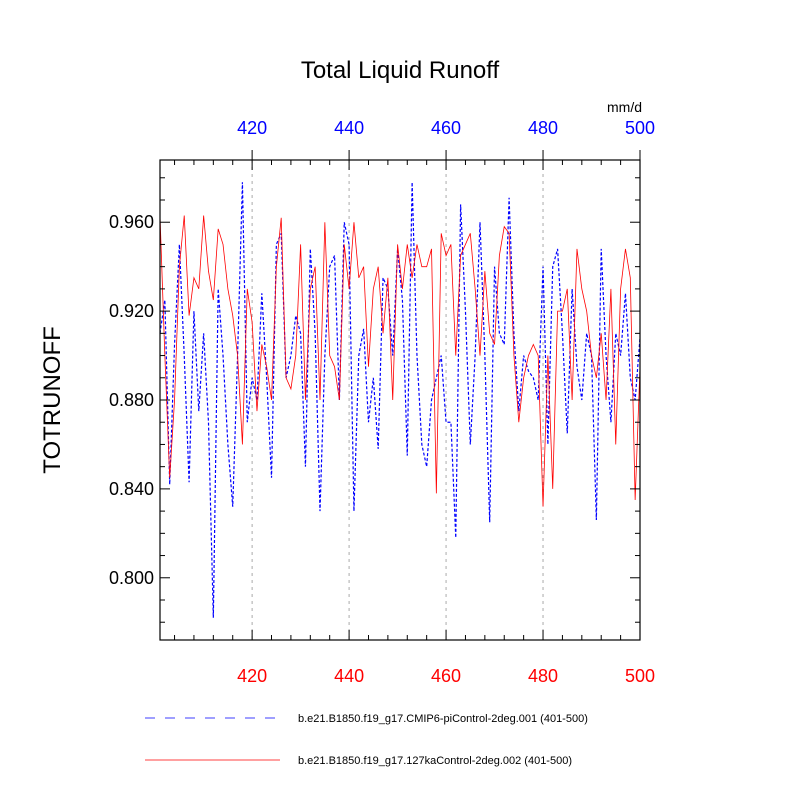 This screenshot has width=800, height=800. I want to click on x-tick-label-top: 480, so click(543, 128).